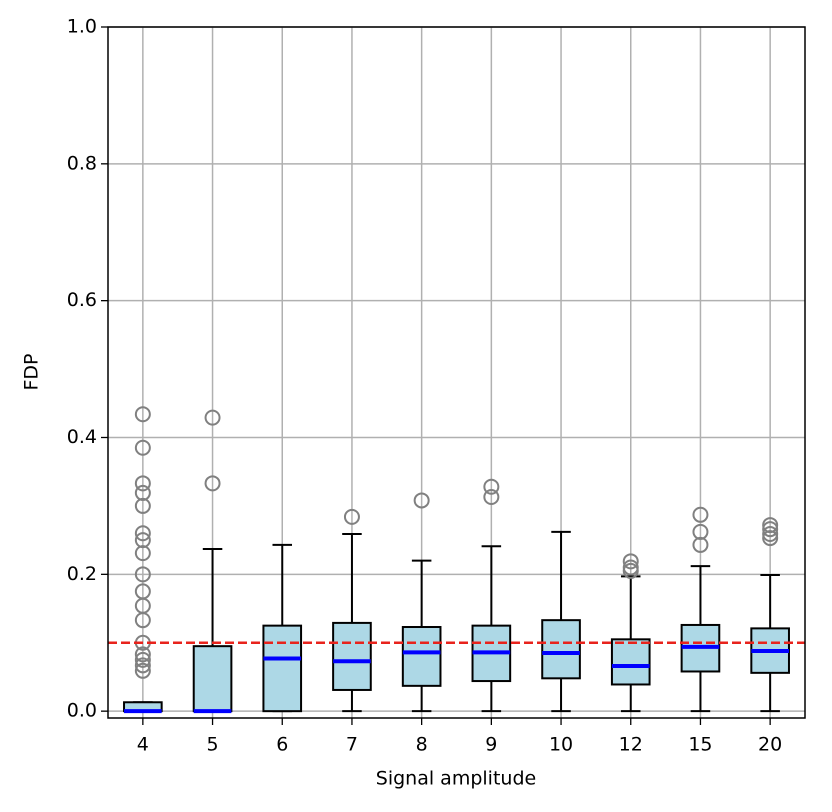 The width and height of the screenshot is (832, 812). Describe the element at coordinates (82, 711) in the screenshot. I see `y-tick-label: 0.0` at that location.